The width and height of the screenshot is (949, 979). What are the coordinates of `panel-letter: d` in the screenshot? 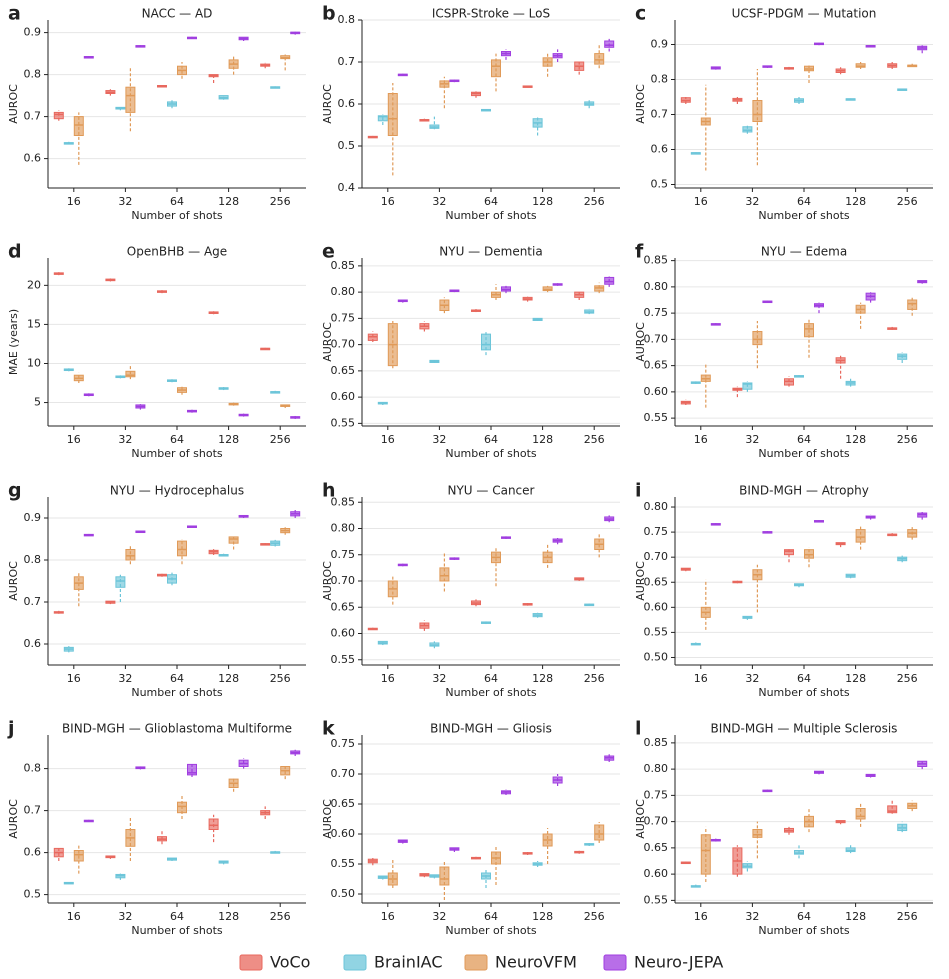 It's located at (15, 252).